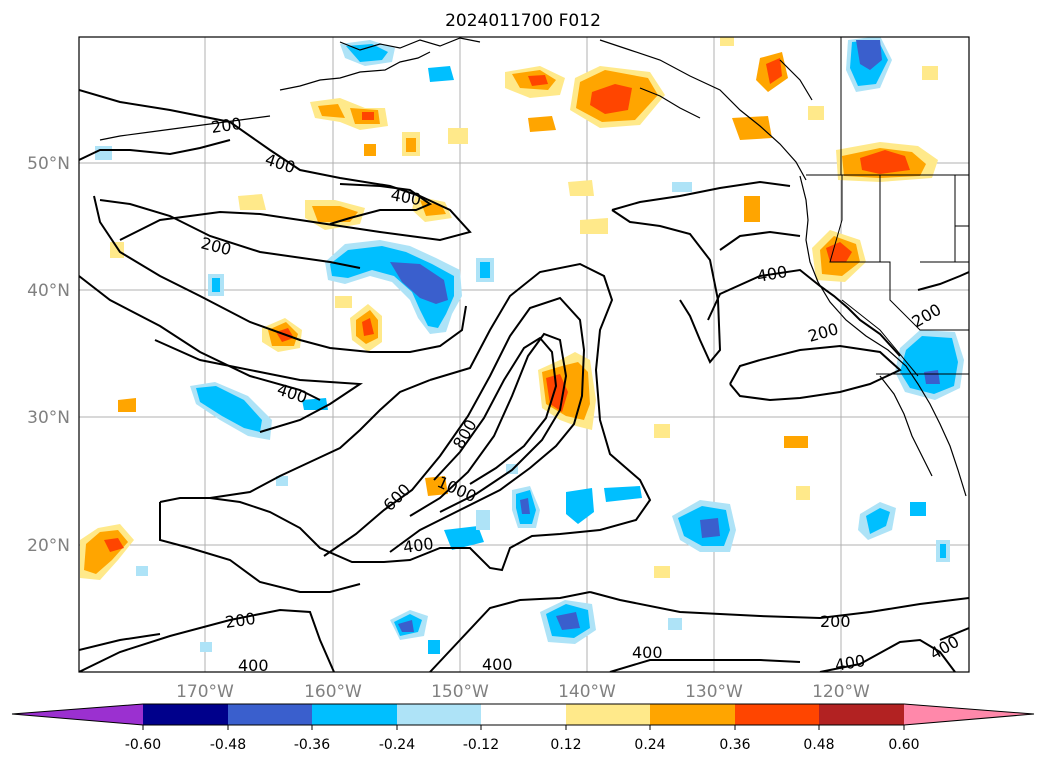 This screenshot has width=1047, height=765. I want to click on colorbar-tick-label: 0.36, so click(734, 745).